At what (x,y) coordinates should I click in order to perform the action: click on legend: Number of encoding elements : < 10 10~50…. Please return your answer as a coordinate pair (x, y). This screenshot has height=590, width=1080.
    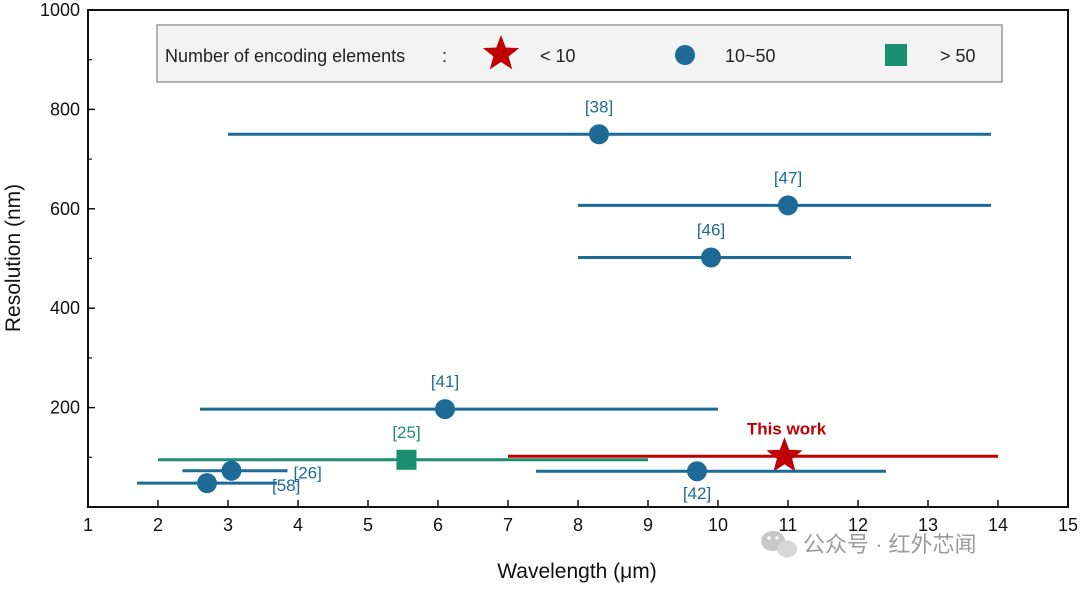
    Looking at the image, I should click on (579, 53).